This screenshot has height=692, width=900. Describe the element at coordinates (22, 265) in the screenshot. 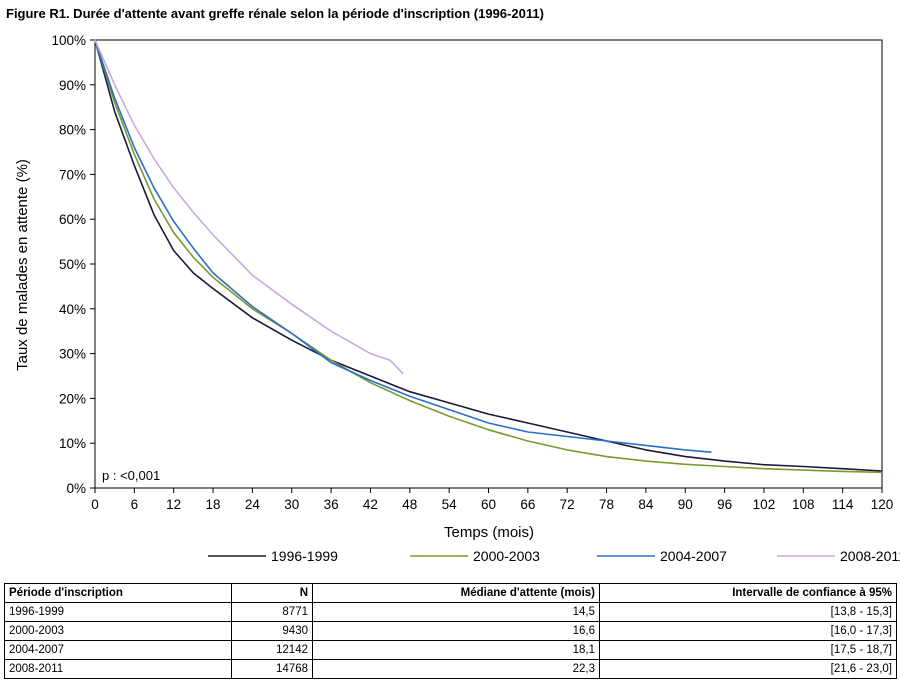

I see `y-axis-label: Taux de malades en attente (%)` at that location.